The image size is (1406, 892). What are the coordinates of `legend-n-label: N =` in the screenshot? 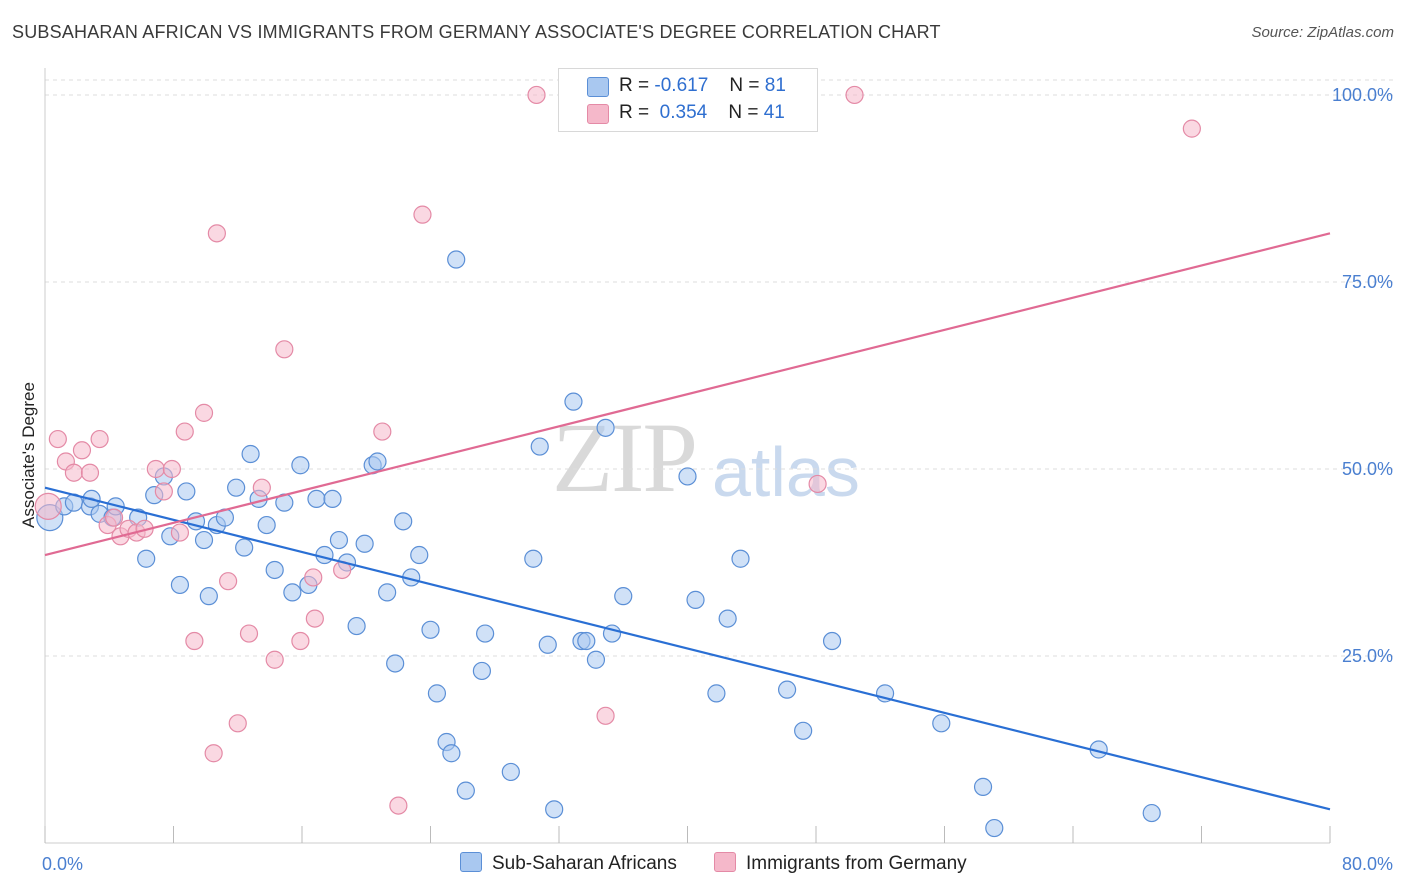 It's located at (743, 112).